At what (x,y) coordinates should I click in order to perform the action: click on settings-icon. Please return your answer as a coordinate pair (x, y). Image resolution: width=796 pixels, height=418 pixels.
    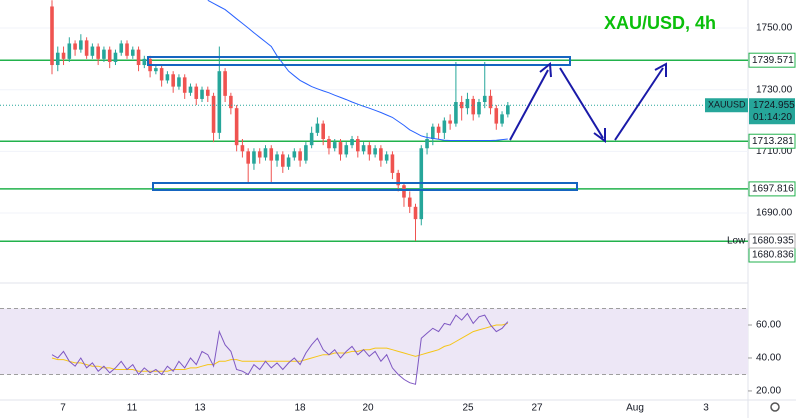
    Looking at the image, I should click on (775, 407).